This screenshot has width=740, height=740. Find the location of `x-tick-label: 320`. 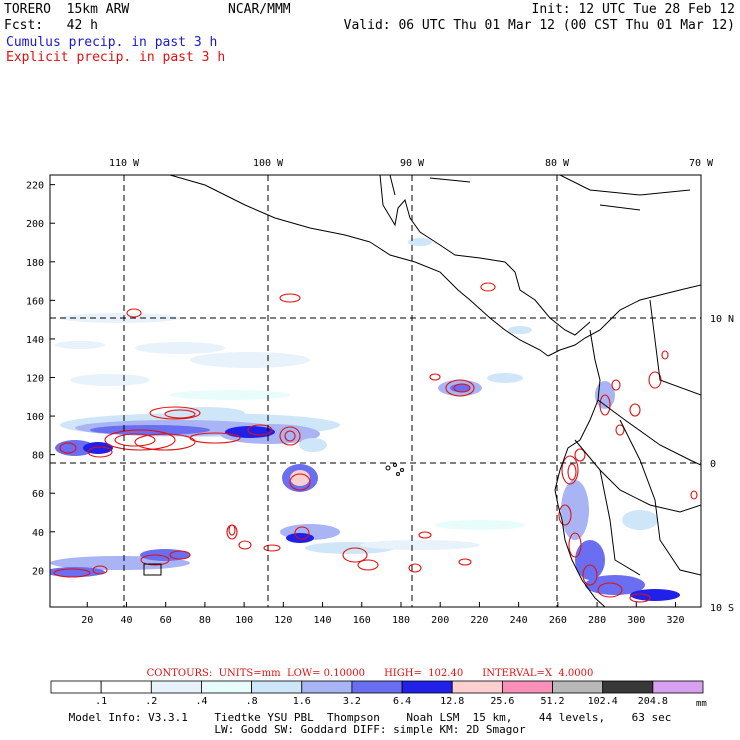

x-tick-label: 320 is located at coordinates (675, 620).